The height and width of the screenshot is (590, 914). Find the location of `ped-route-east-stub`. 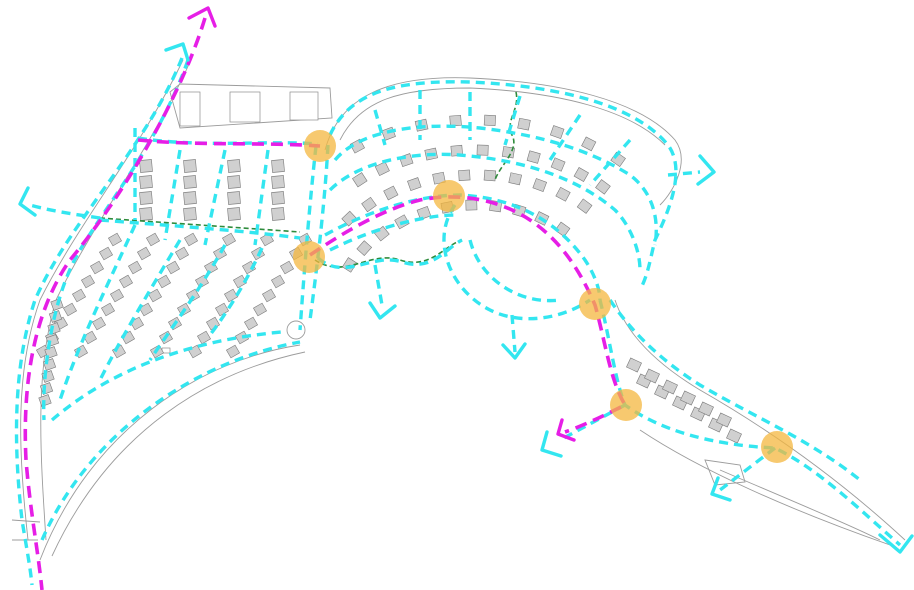

ped-route-east-stub is located at coordinates (684, 173).